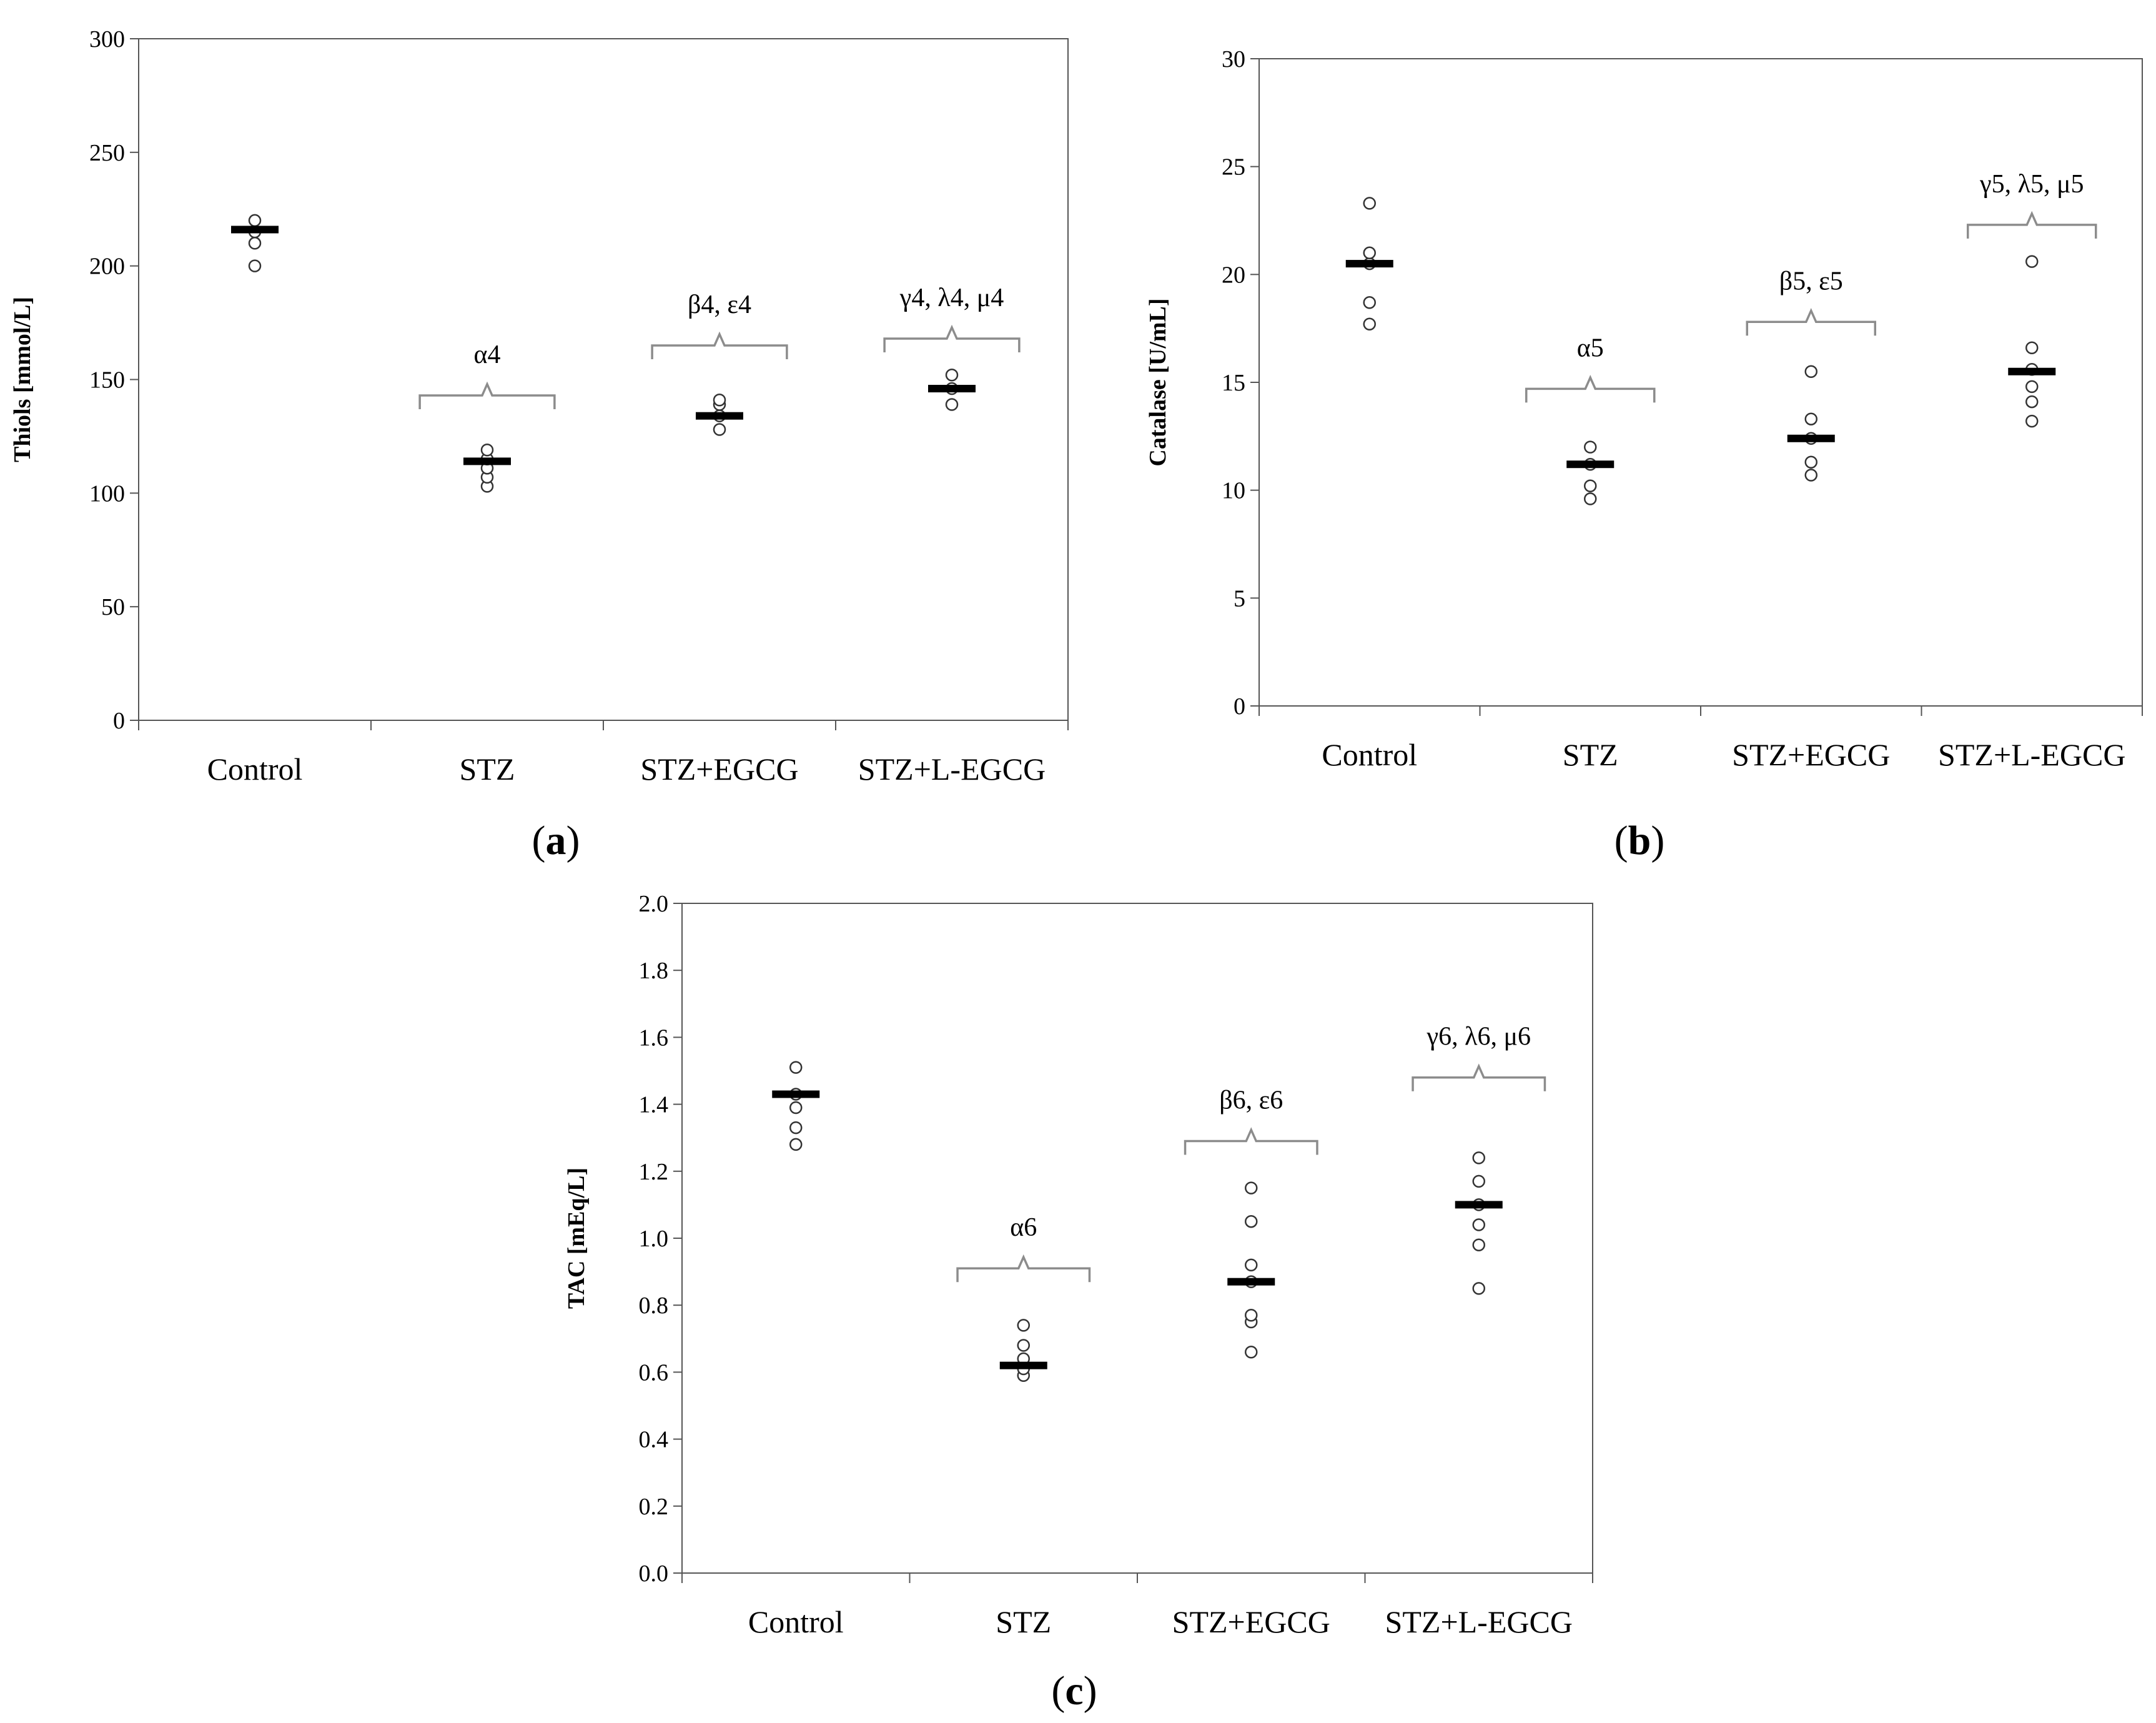 The image size is (2156, 1723). Describe the element at coordinates (719, 304) in the screenshot. I see `panel-a-significance-label: β4, ε4` at that location.